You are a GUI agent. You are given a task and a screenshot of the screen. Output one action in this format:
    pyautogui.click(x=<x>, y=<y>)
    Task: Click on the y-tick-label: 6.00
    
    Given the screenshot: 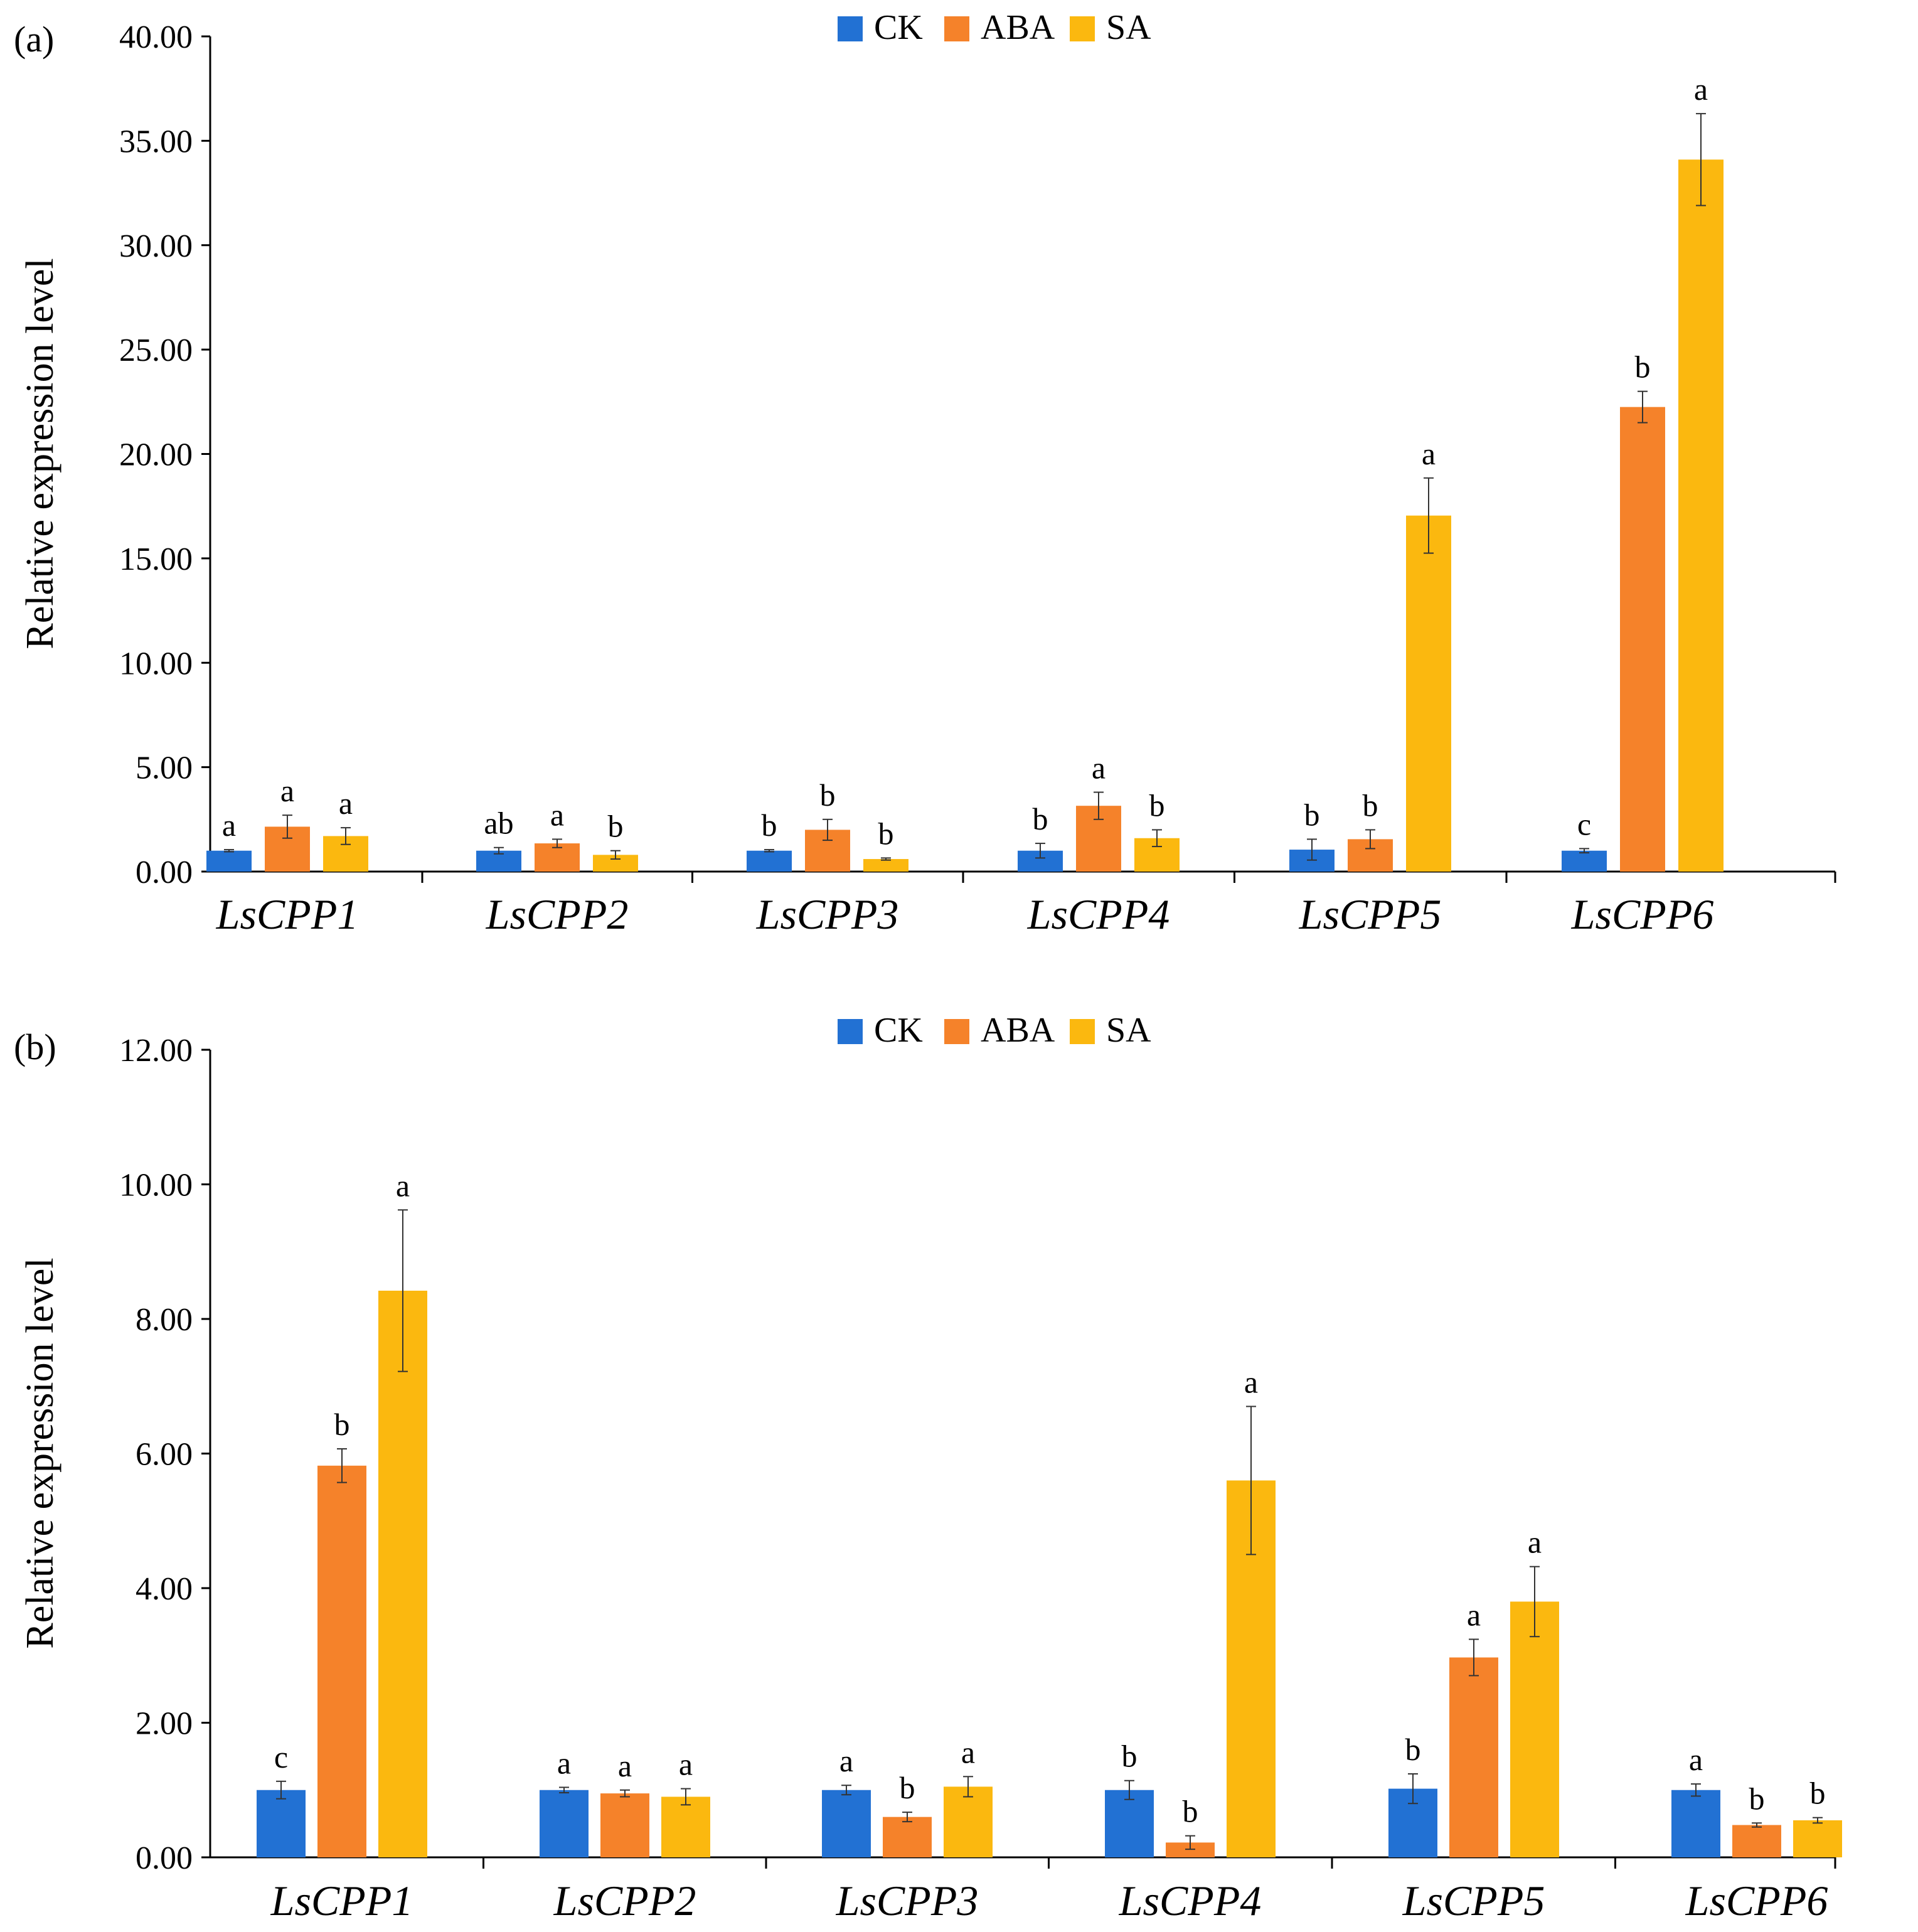 What is the action you would take?
    pyautogui.click(x=165, y=1455)
    